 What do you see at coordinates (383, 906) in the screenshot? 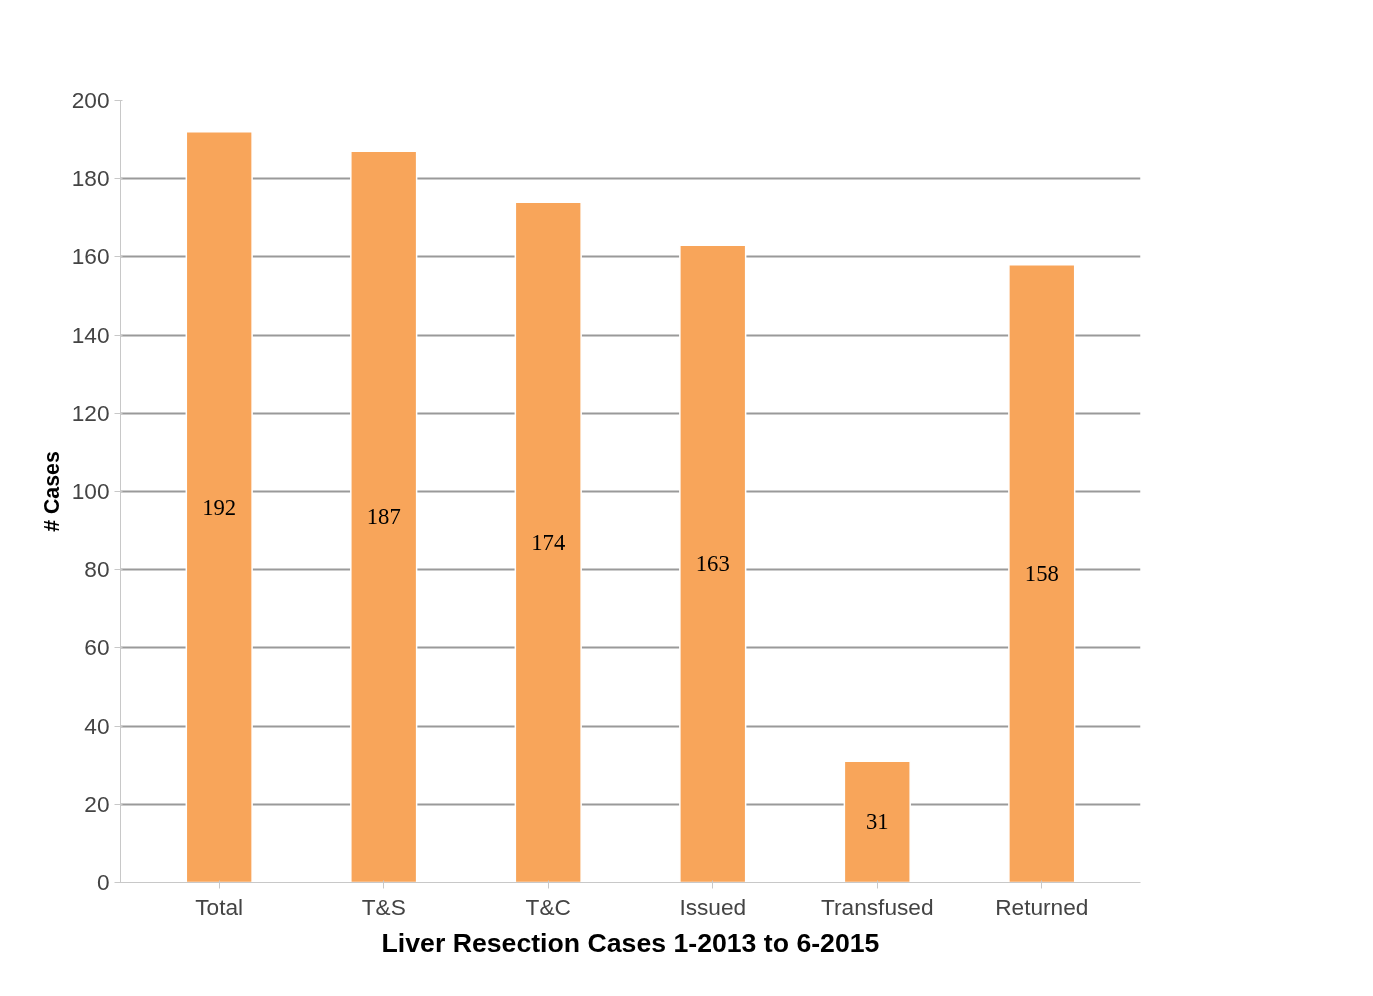
I see `x-tick-label: T&S` at bounding box center [383, 906].